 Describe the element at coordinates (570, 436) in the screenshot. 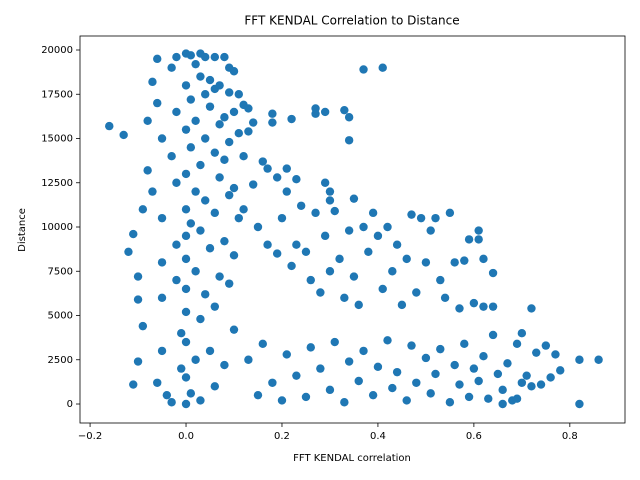

I see `x-tick-label: 0.8` at that location.